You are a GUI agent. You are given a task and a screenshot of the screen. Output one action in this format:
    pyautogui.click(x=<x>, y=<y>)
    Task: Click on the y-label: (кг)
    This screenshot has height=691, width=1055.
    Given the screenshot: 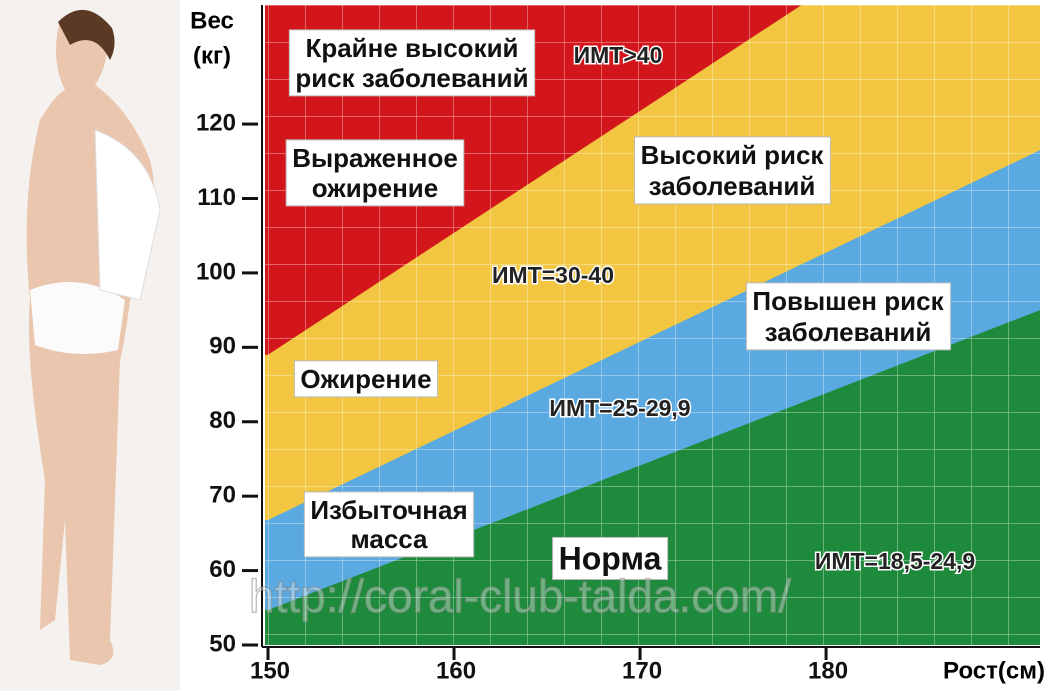 What is the action you would take?
    pyautogui.click(x=212, y=55)
    